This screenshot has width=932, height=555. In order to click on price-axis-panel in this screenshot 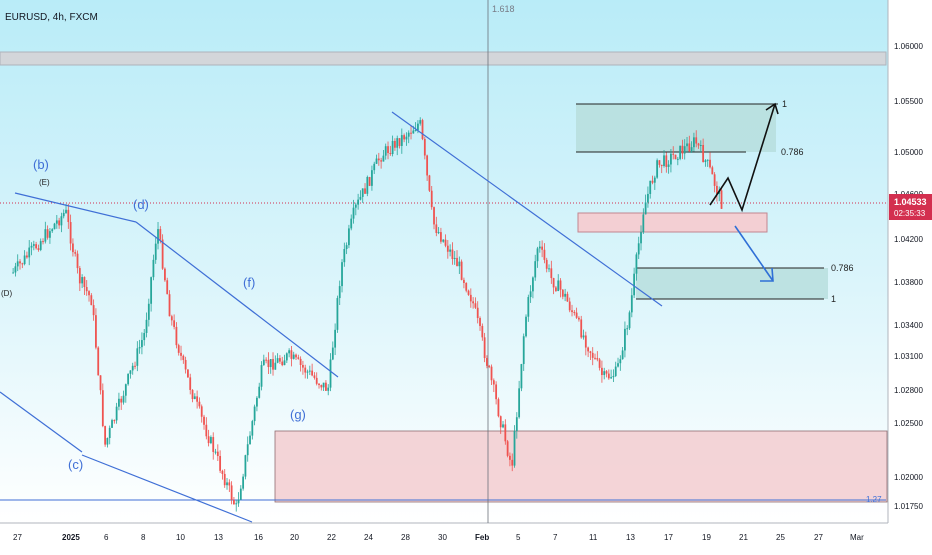, I will do `click(910, 261)`.